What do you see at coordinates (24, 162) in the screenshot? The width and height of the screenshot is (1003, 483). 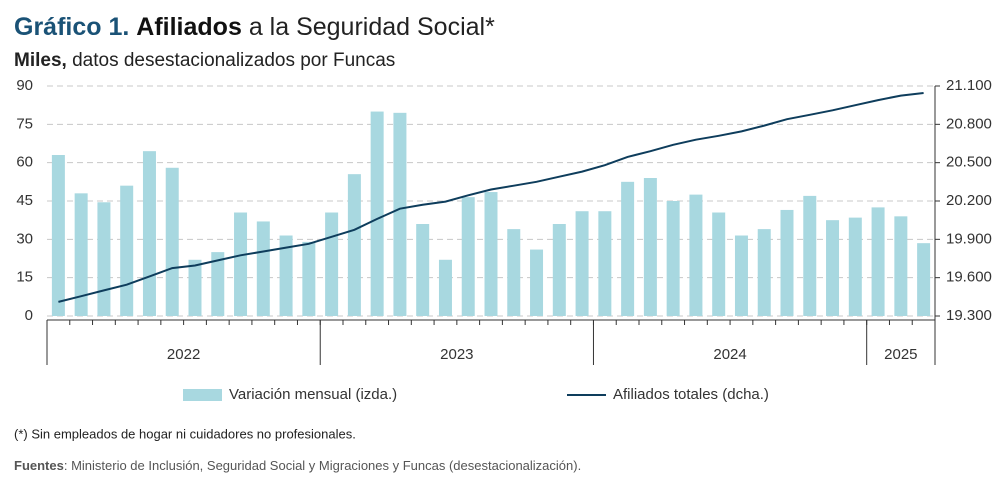 I see `y-tick-label: 60` at bounding box center [24, 162].